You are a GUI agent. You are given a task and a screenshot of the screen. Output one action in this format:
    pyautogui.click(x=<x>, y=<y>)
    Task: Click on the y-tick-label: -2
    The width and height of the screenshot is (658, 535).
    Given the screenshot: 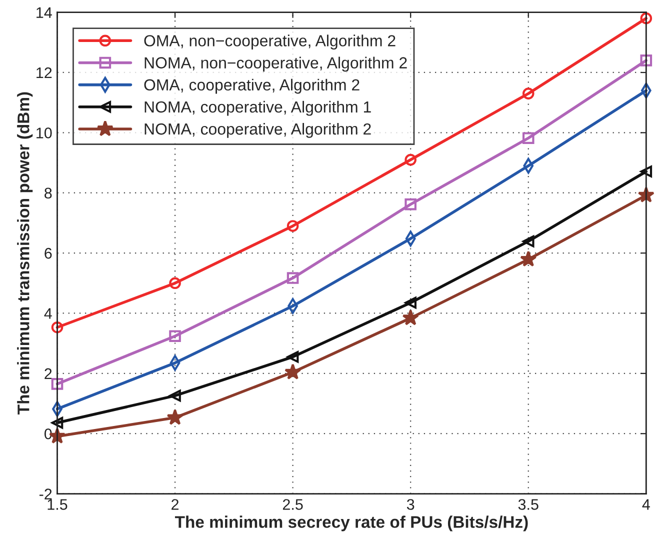 What is the action you would take?
    pyautogui.click(x=45, y=494)
    